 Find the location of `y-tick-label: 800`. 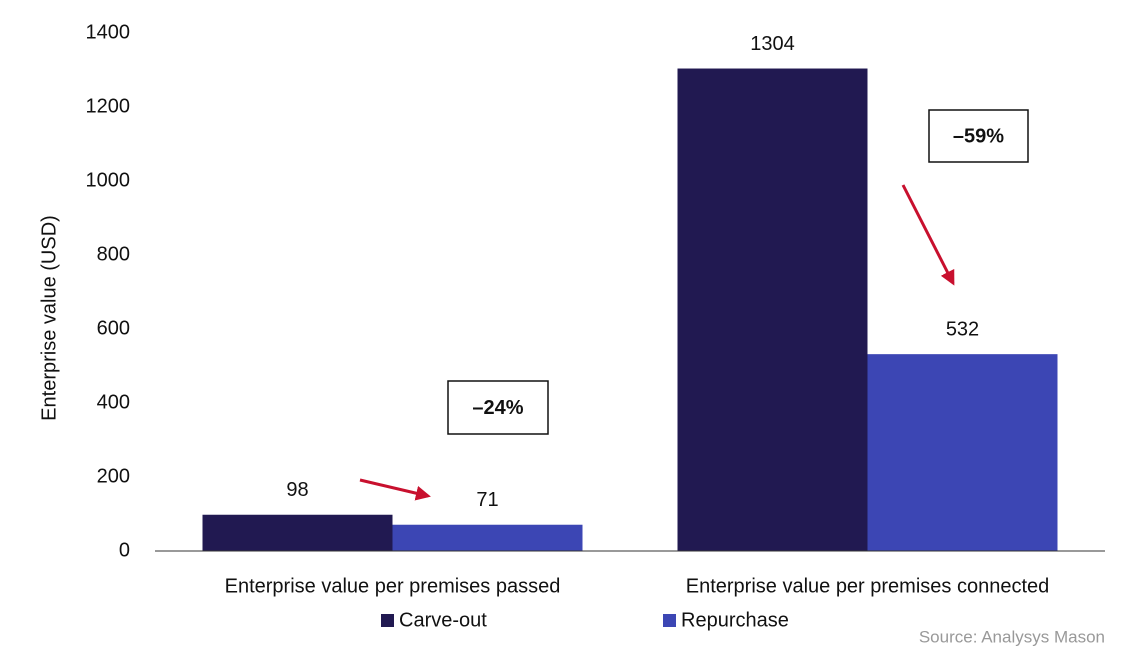

y-tick-label: 800 is located at coordinates (113, 254).